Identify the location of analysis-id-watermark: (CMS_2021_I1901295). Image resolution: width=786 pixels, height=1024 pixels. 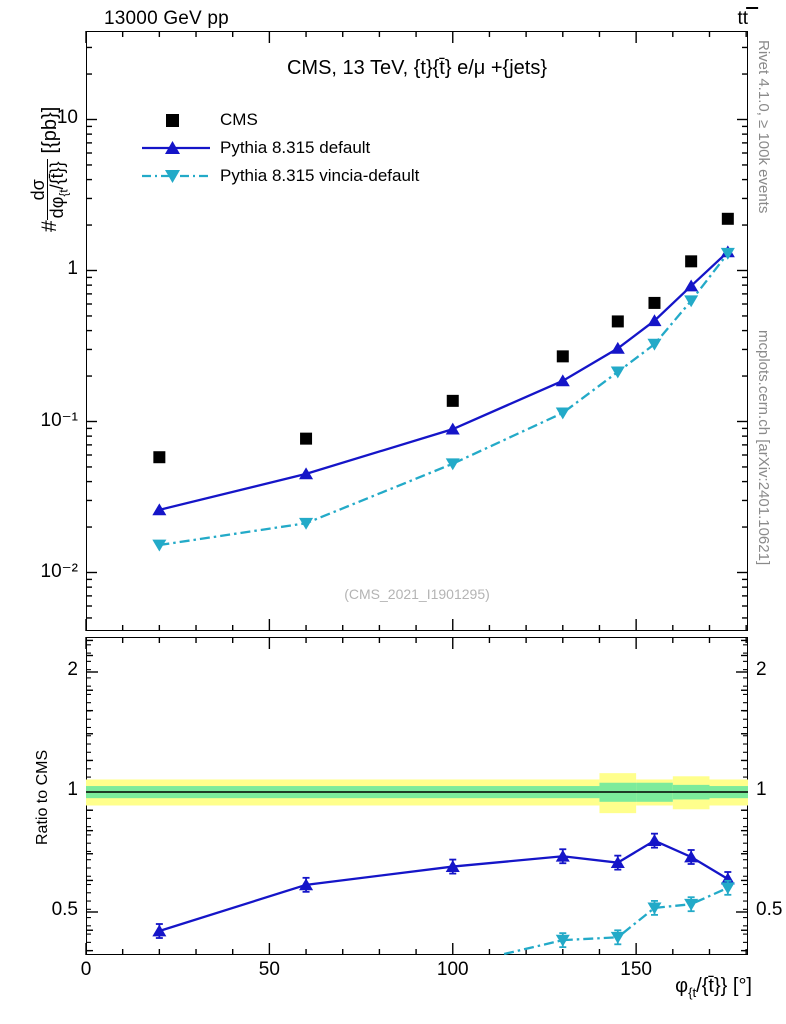
(417, 594).